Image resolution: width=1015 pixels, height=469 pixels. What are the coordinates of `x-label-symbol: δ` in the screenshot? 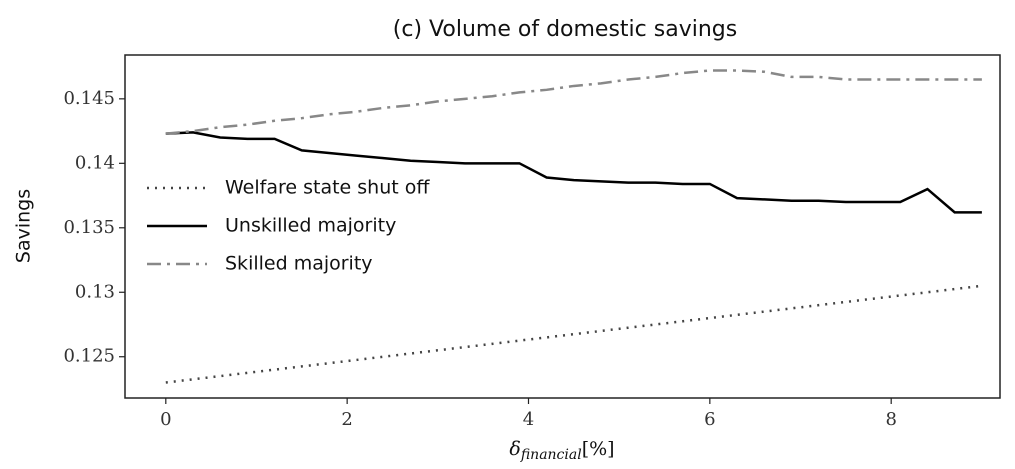 It's located at (514, 449).